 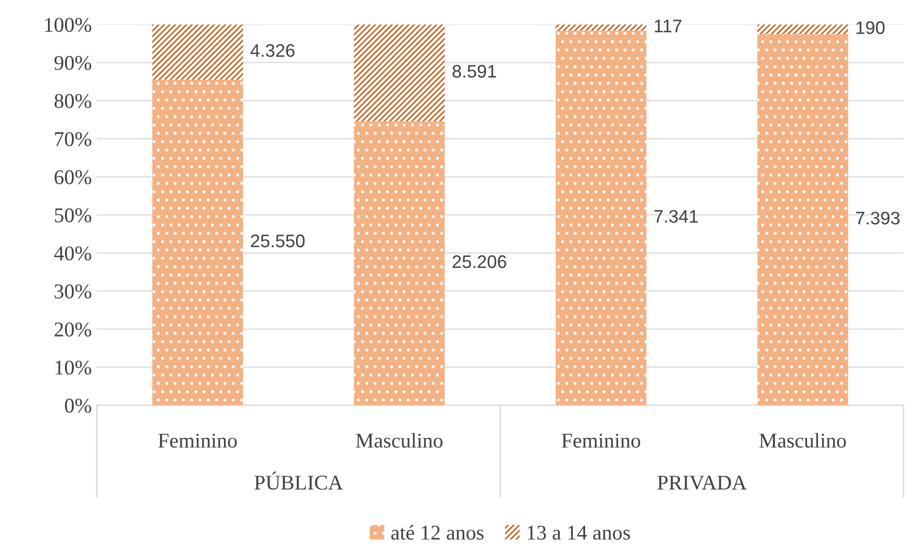 What do you see at coordinates (278, 241) in the screenshot?
I see `annotation: 25.550` at bounding box center [278, 241].